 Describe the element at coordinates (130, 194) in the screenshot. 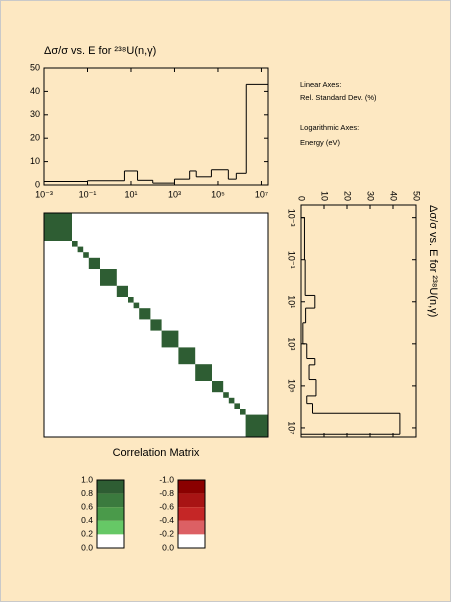

I see `x-tick-label: 10¹` at that location.